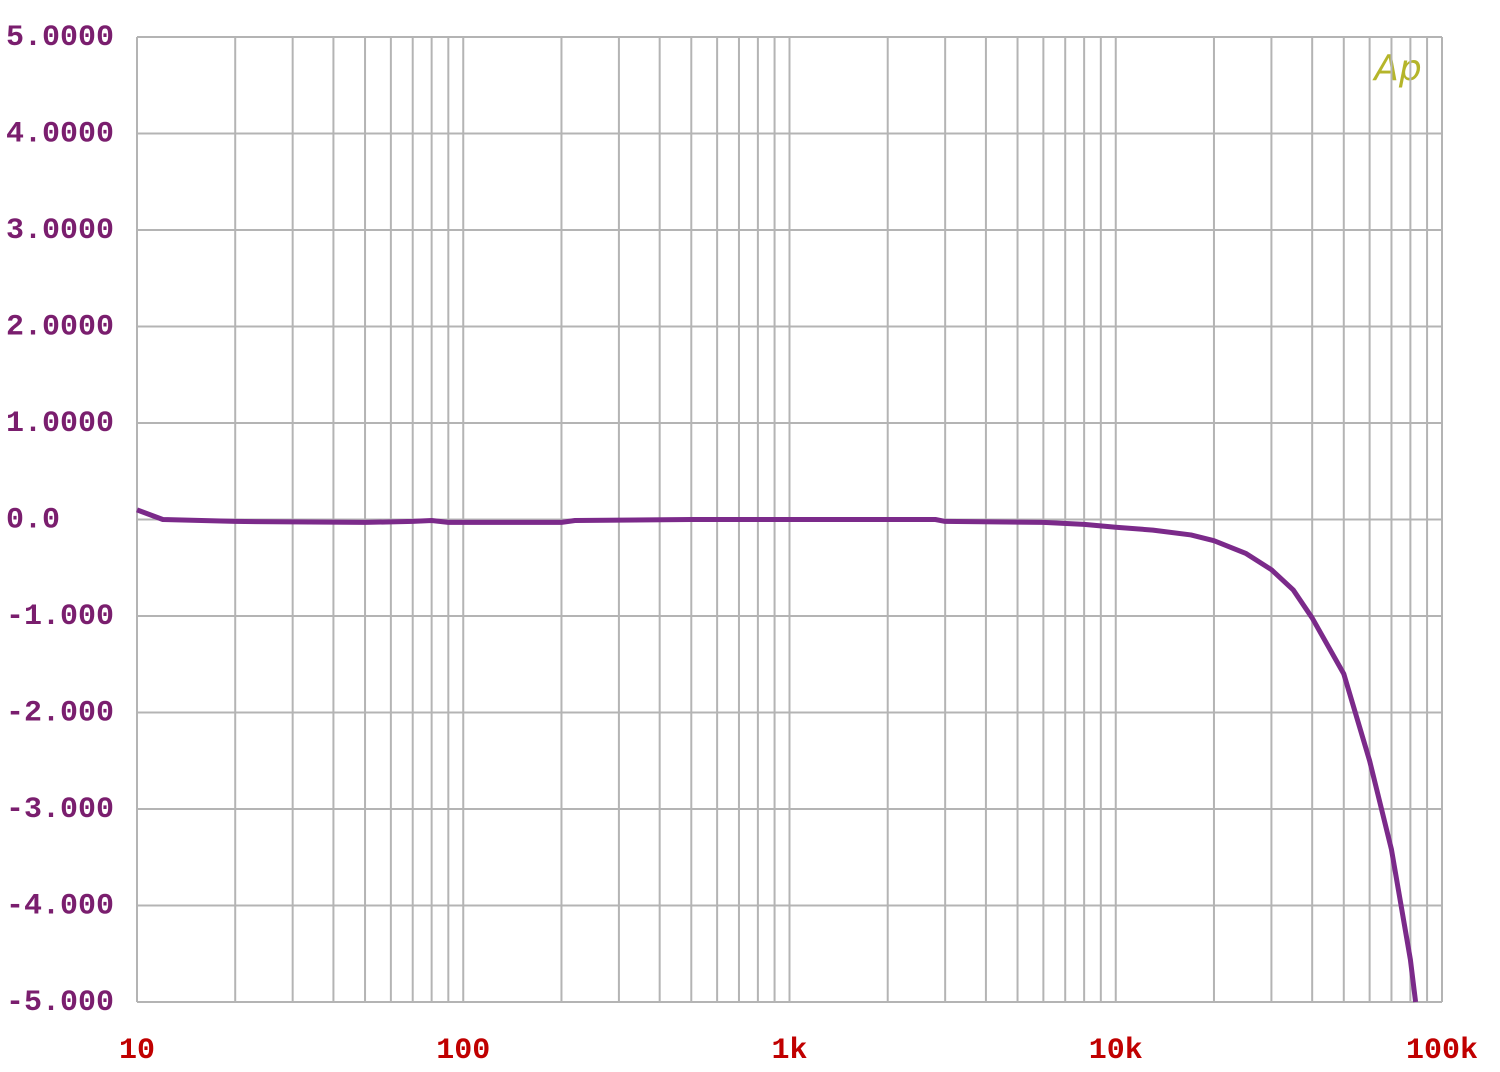  Describe the element at coordinates (60, 906) in the screenshot. I see `y-tick-label: -4.000` at that location.